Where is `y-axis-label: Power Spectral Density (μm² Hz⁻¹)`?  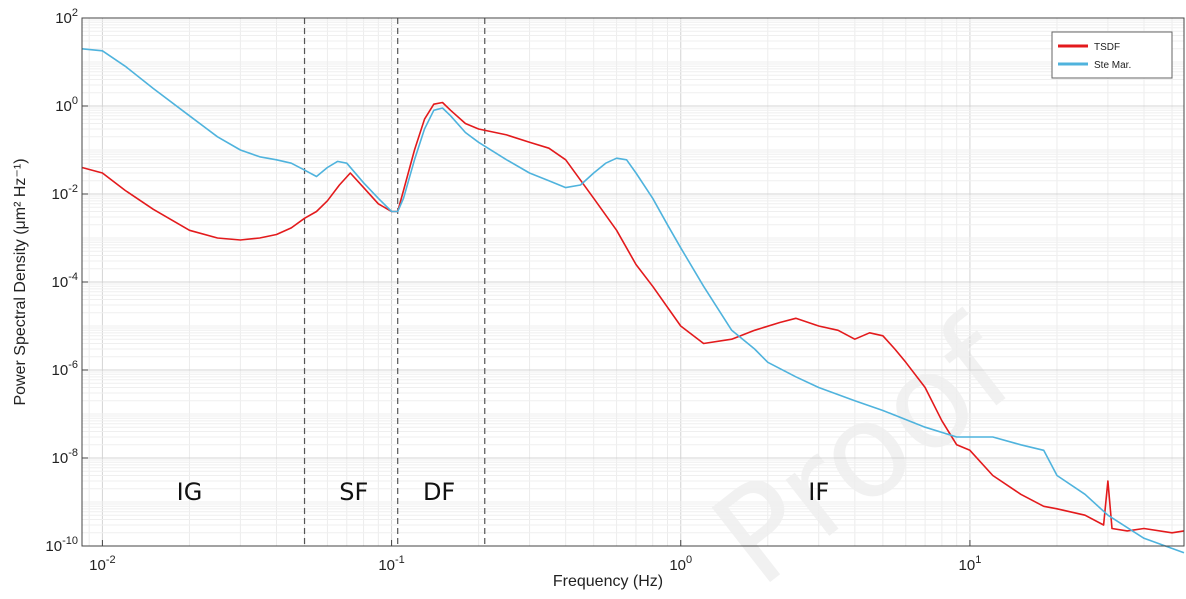
y-axis-label: Power Spectral Density (μm² Hz⁻¹) is located at coordinates (20, 281).